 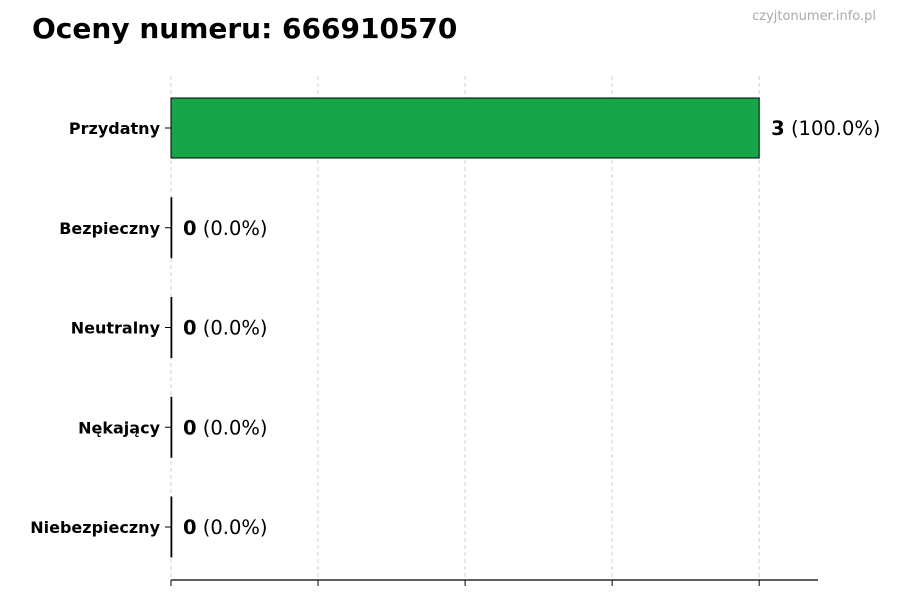 I want to click on value-label: 3 (100.0%), so click(x=825, y=128).